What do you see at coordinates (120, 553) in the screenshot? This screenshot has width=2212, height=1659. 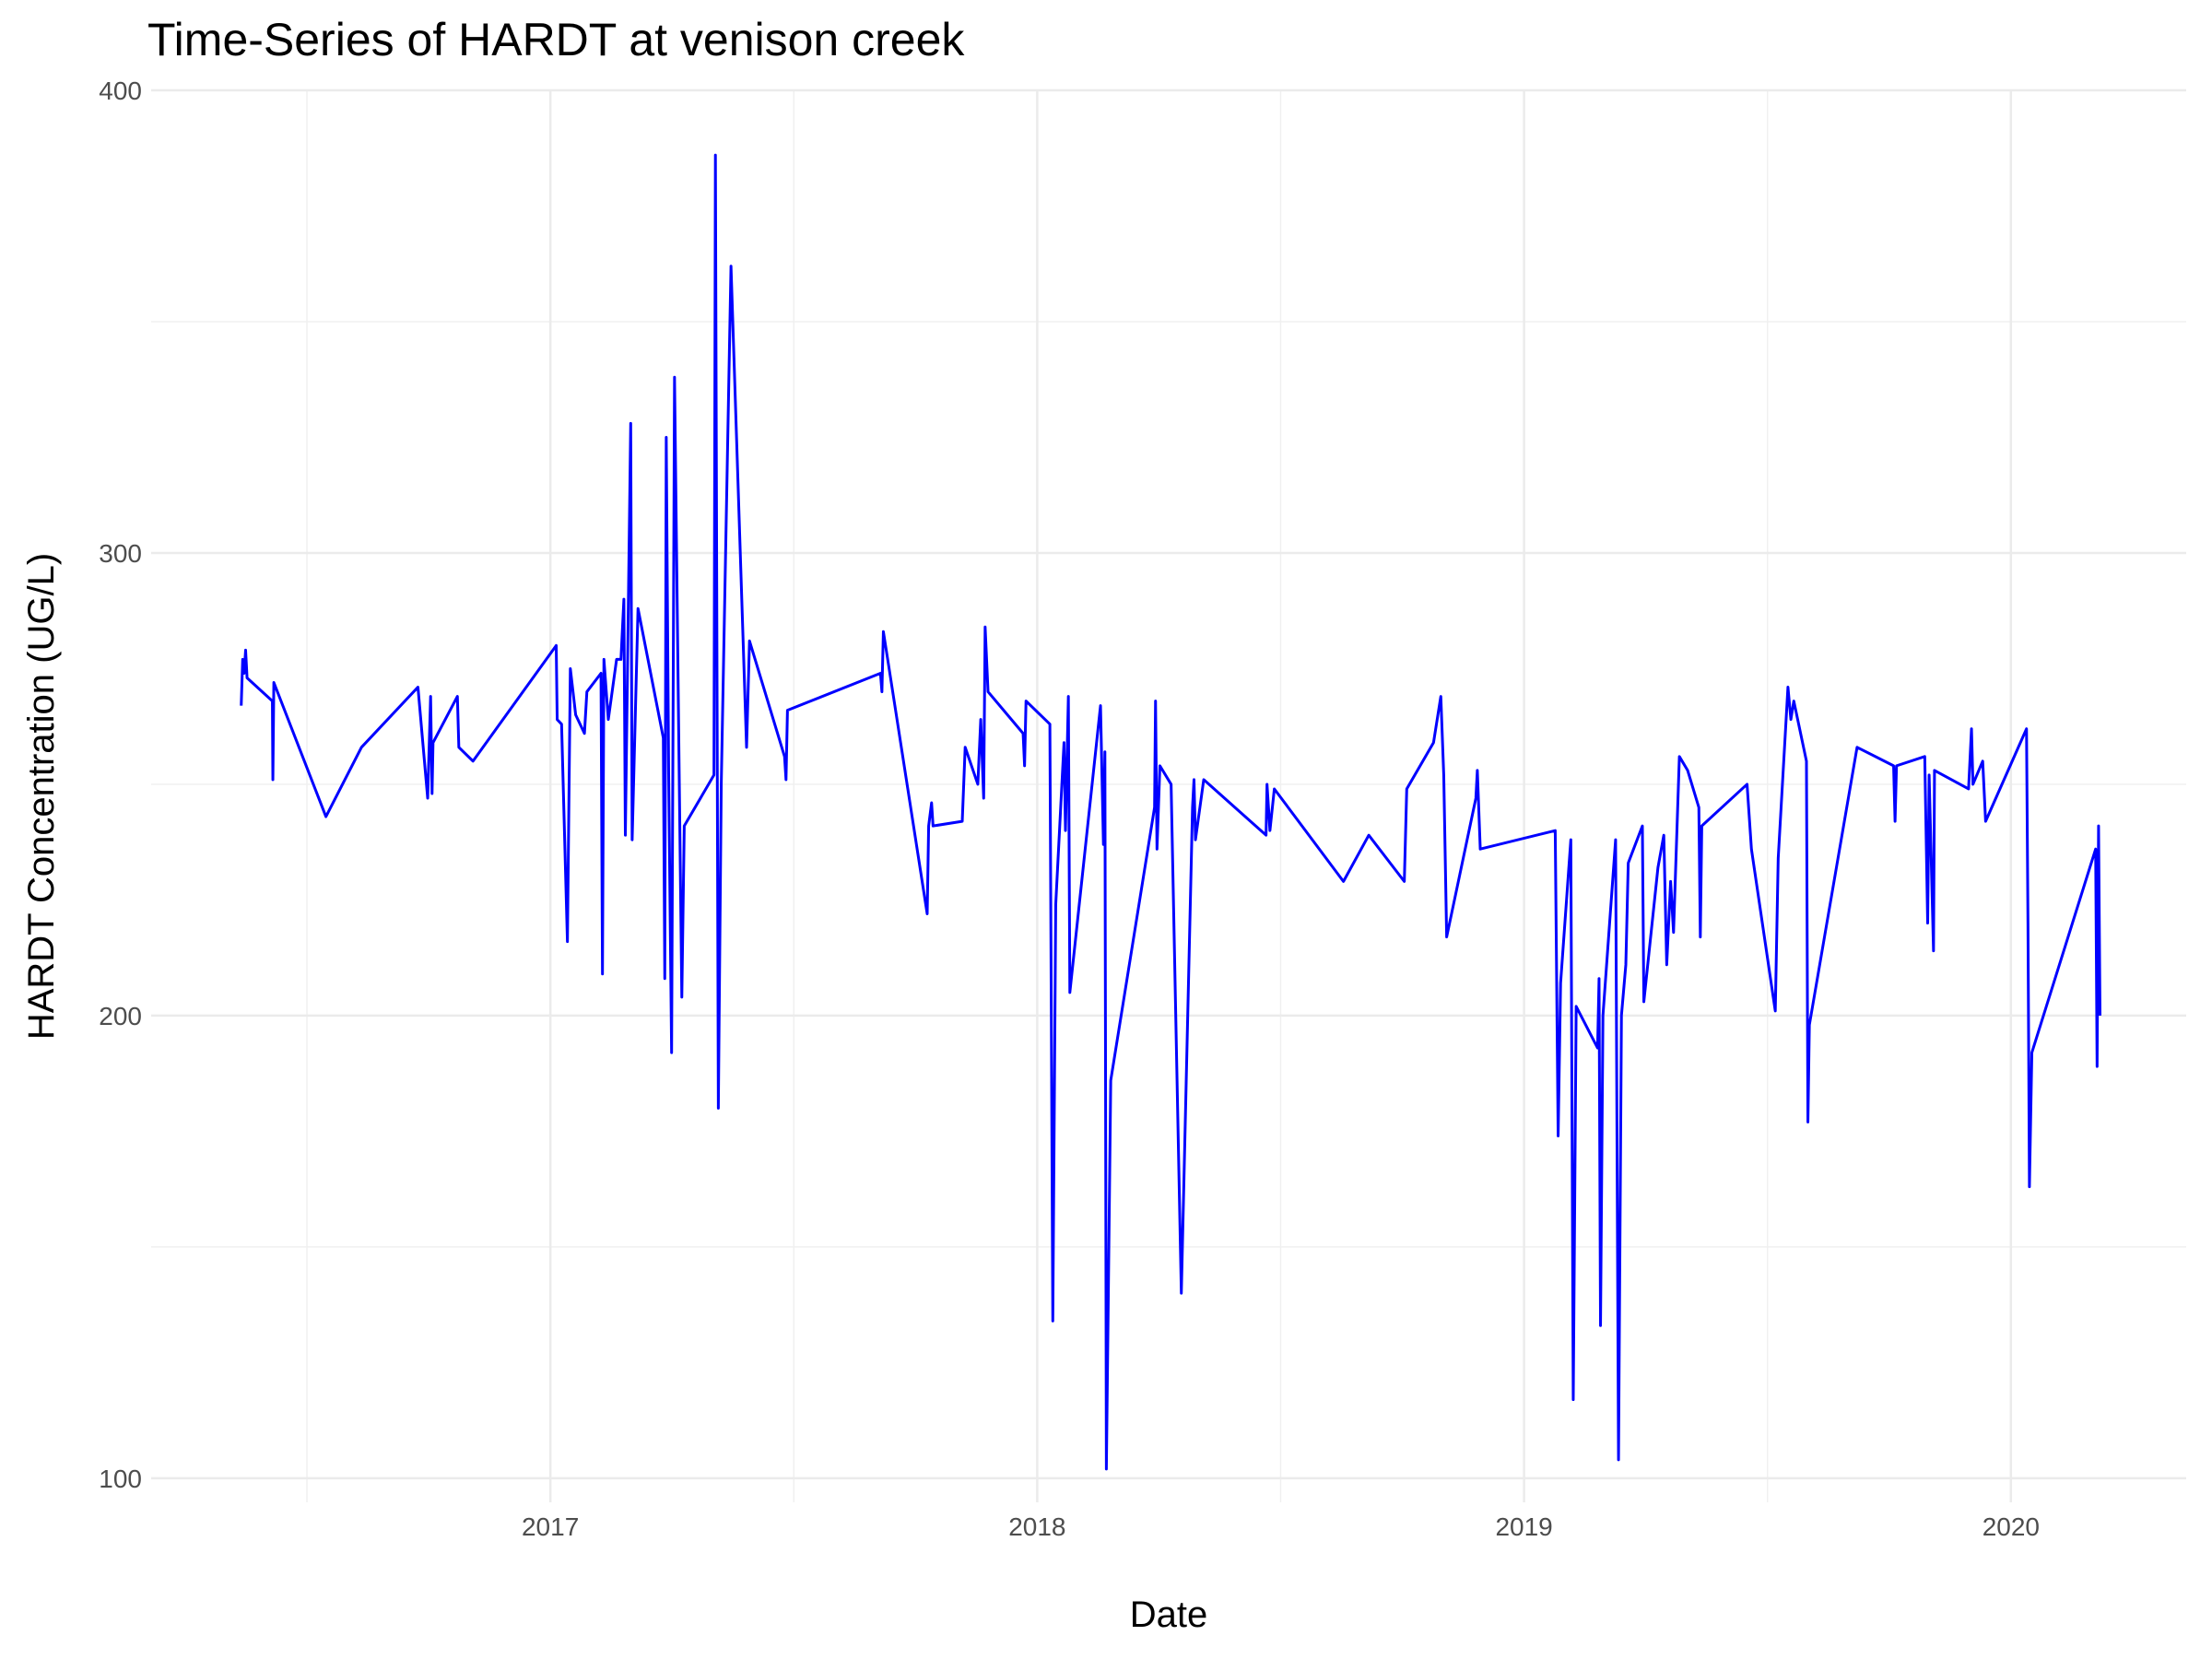 I see `y-tick-label: 300` at bounding box center [120, 553].